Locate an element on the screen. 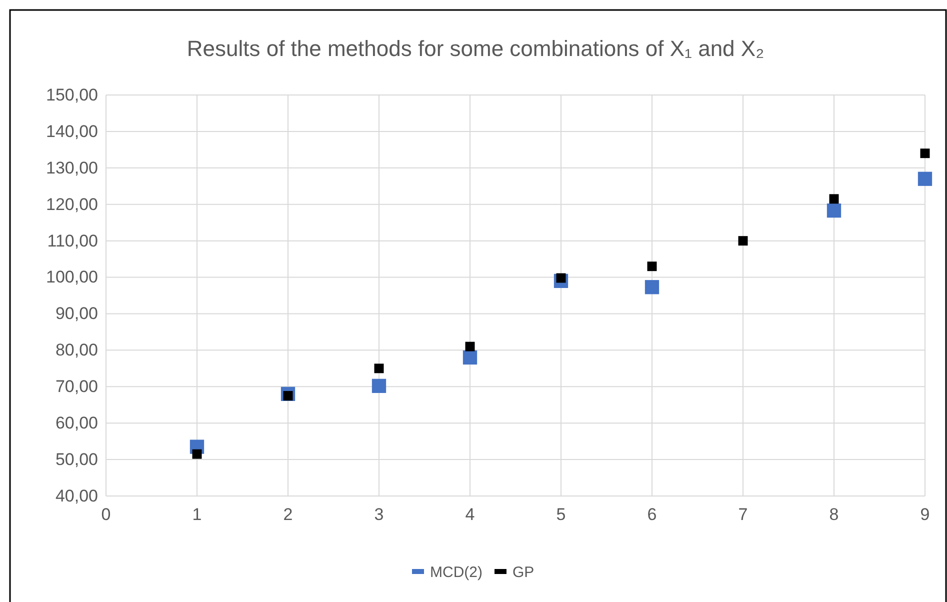 This screenshot has width=947, height=602. x-tick-label: 4 is located at coordinates (470, 514).